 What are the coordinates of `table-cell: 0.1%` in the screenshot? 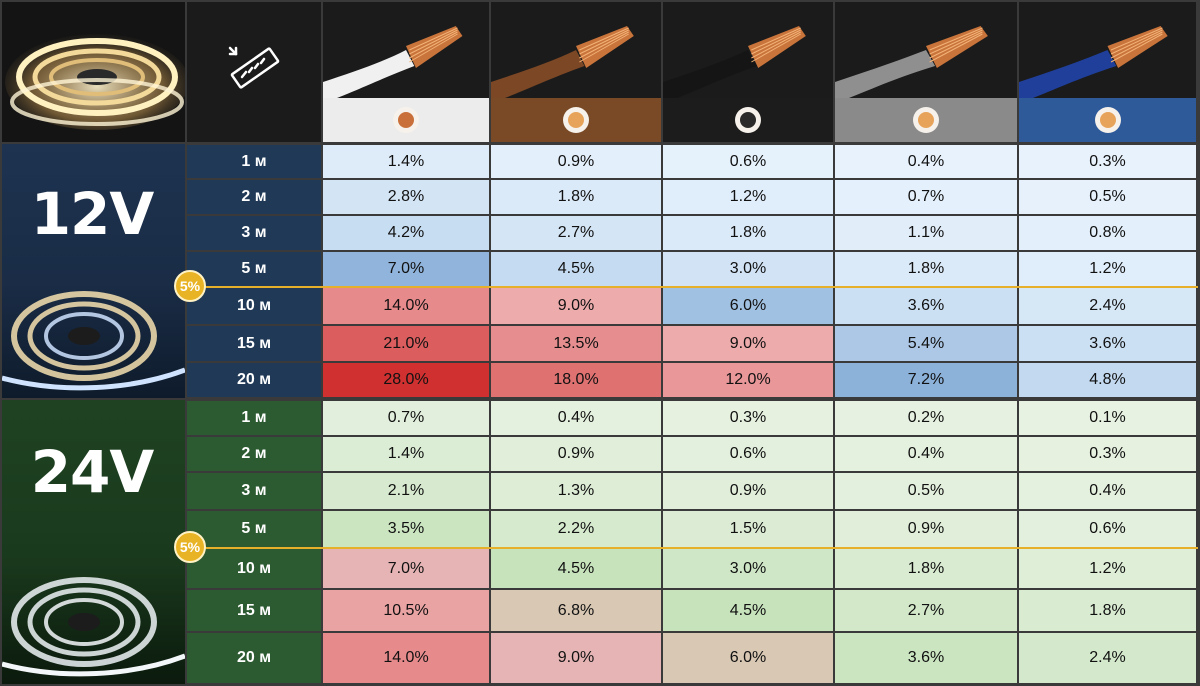 It's located at (1107, 418).